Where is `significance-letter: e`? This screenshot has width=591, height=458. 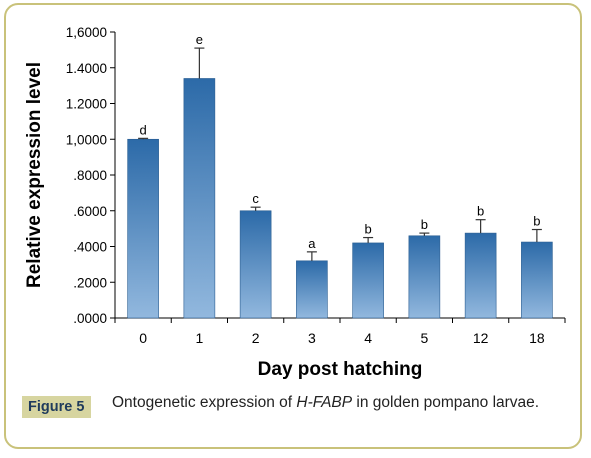
significance-letter: e is located at coordinates (199, 39).